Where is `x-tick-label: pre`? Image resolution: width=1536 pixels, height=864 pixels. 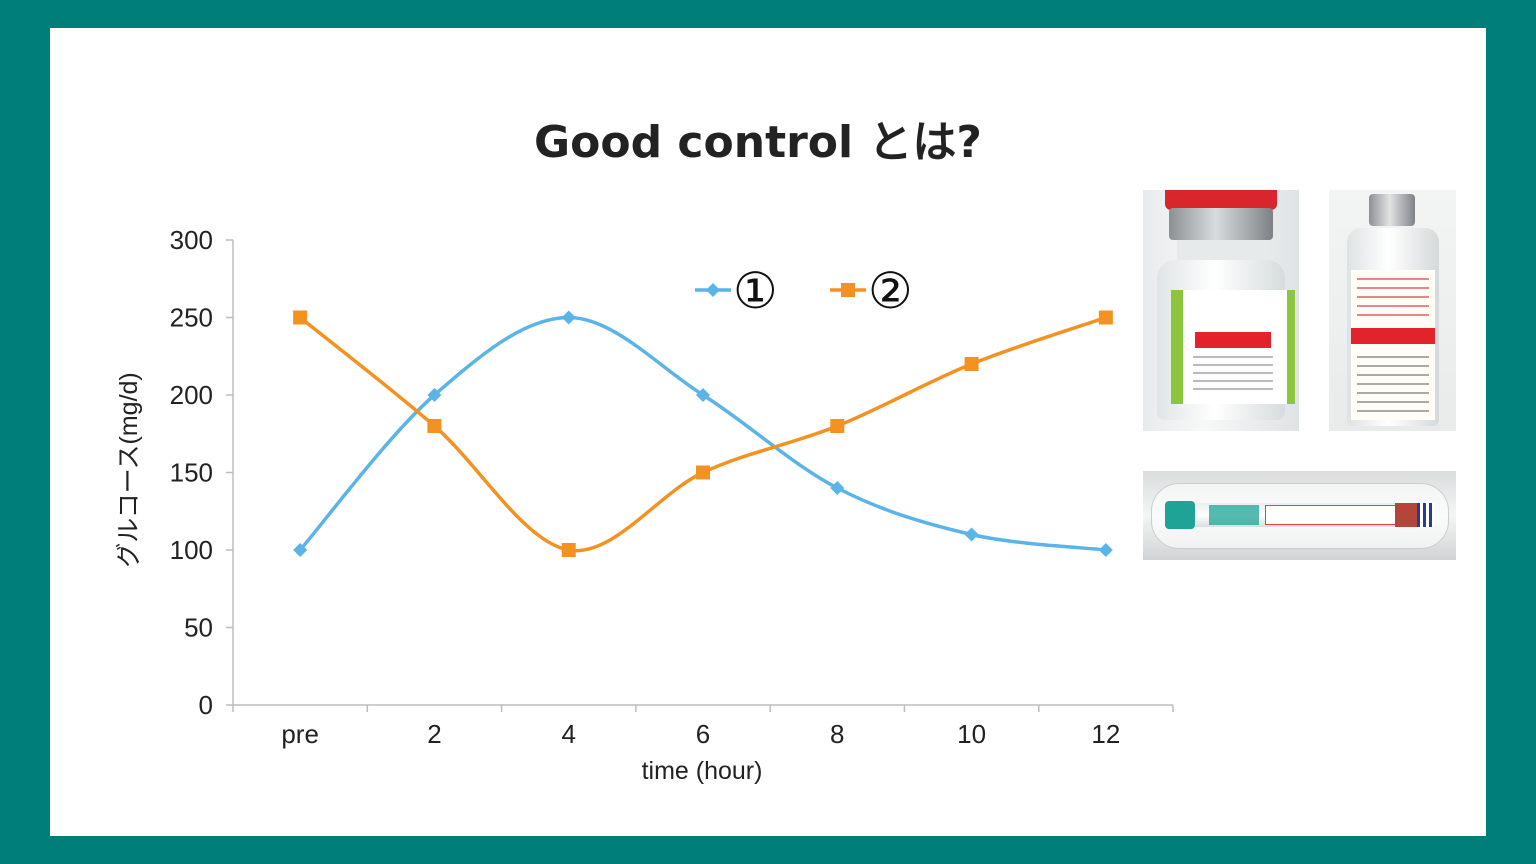
x-tick-label: pre is located at coordinates (300, 734).